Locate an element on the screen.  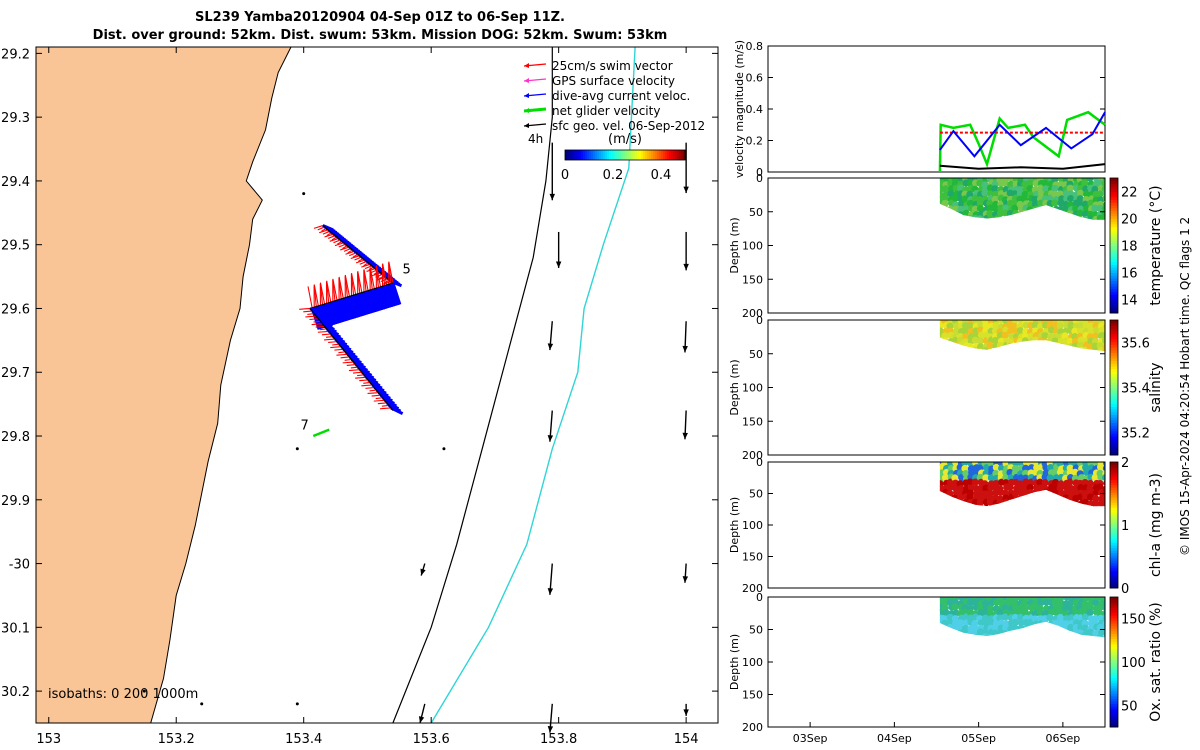
section-data is located at coordinates (1022, 484).